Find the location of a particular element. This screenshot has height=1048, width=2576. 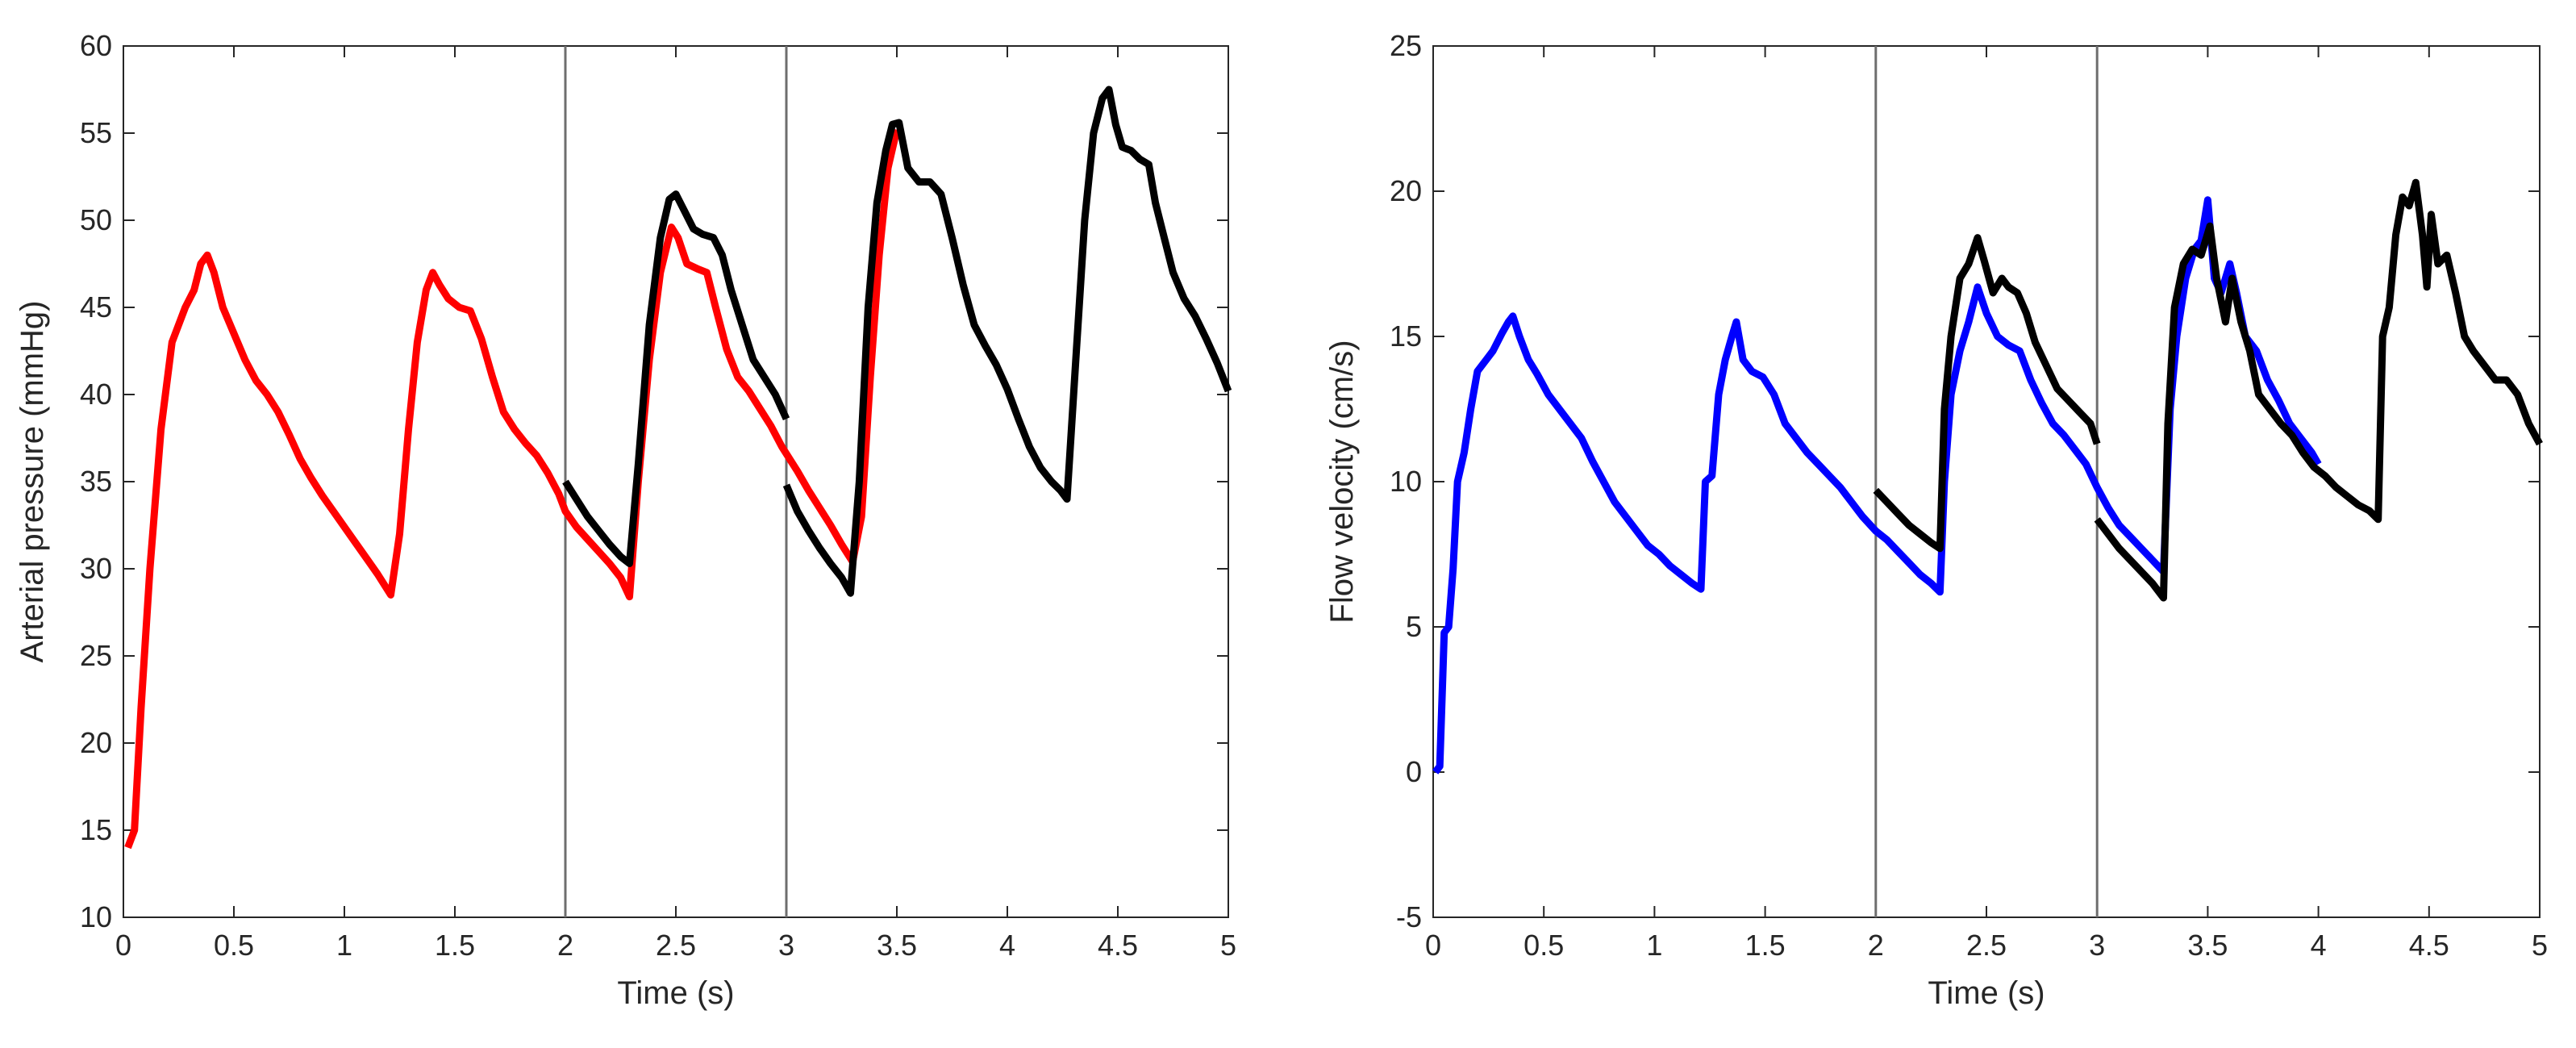

flow-ytick-label: 25 is located at coordinates (1406, 46).